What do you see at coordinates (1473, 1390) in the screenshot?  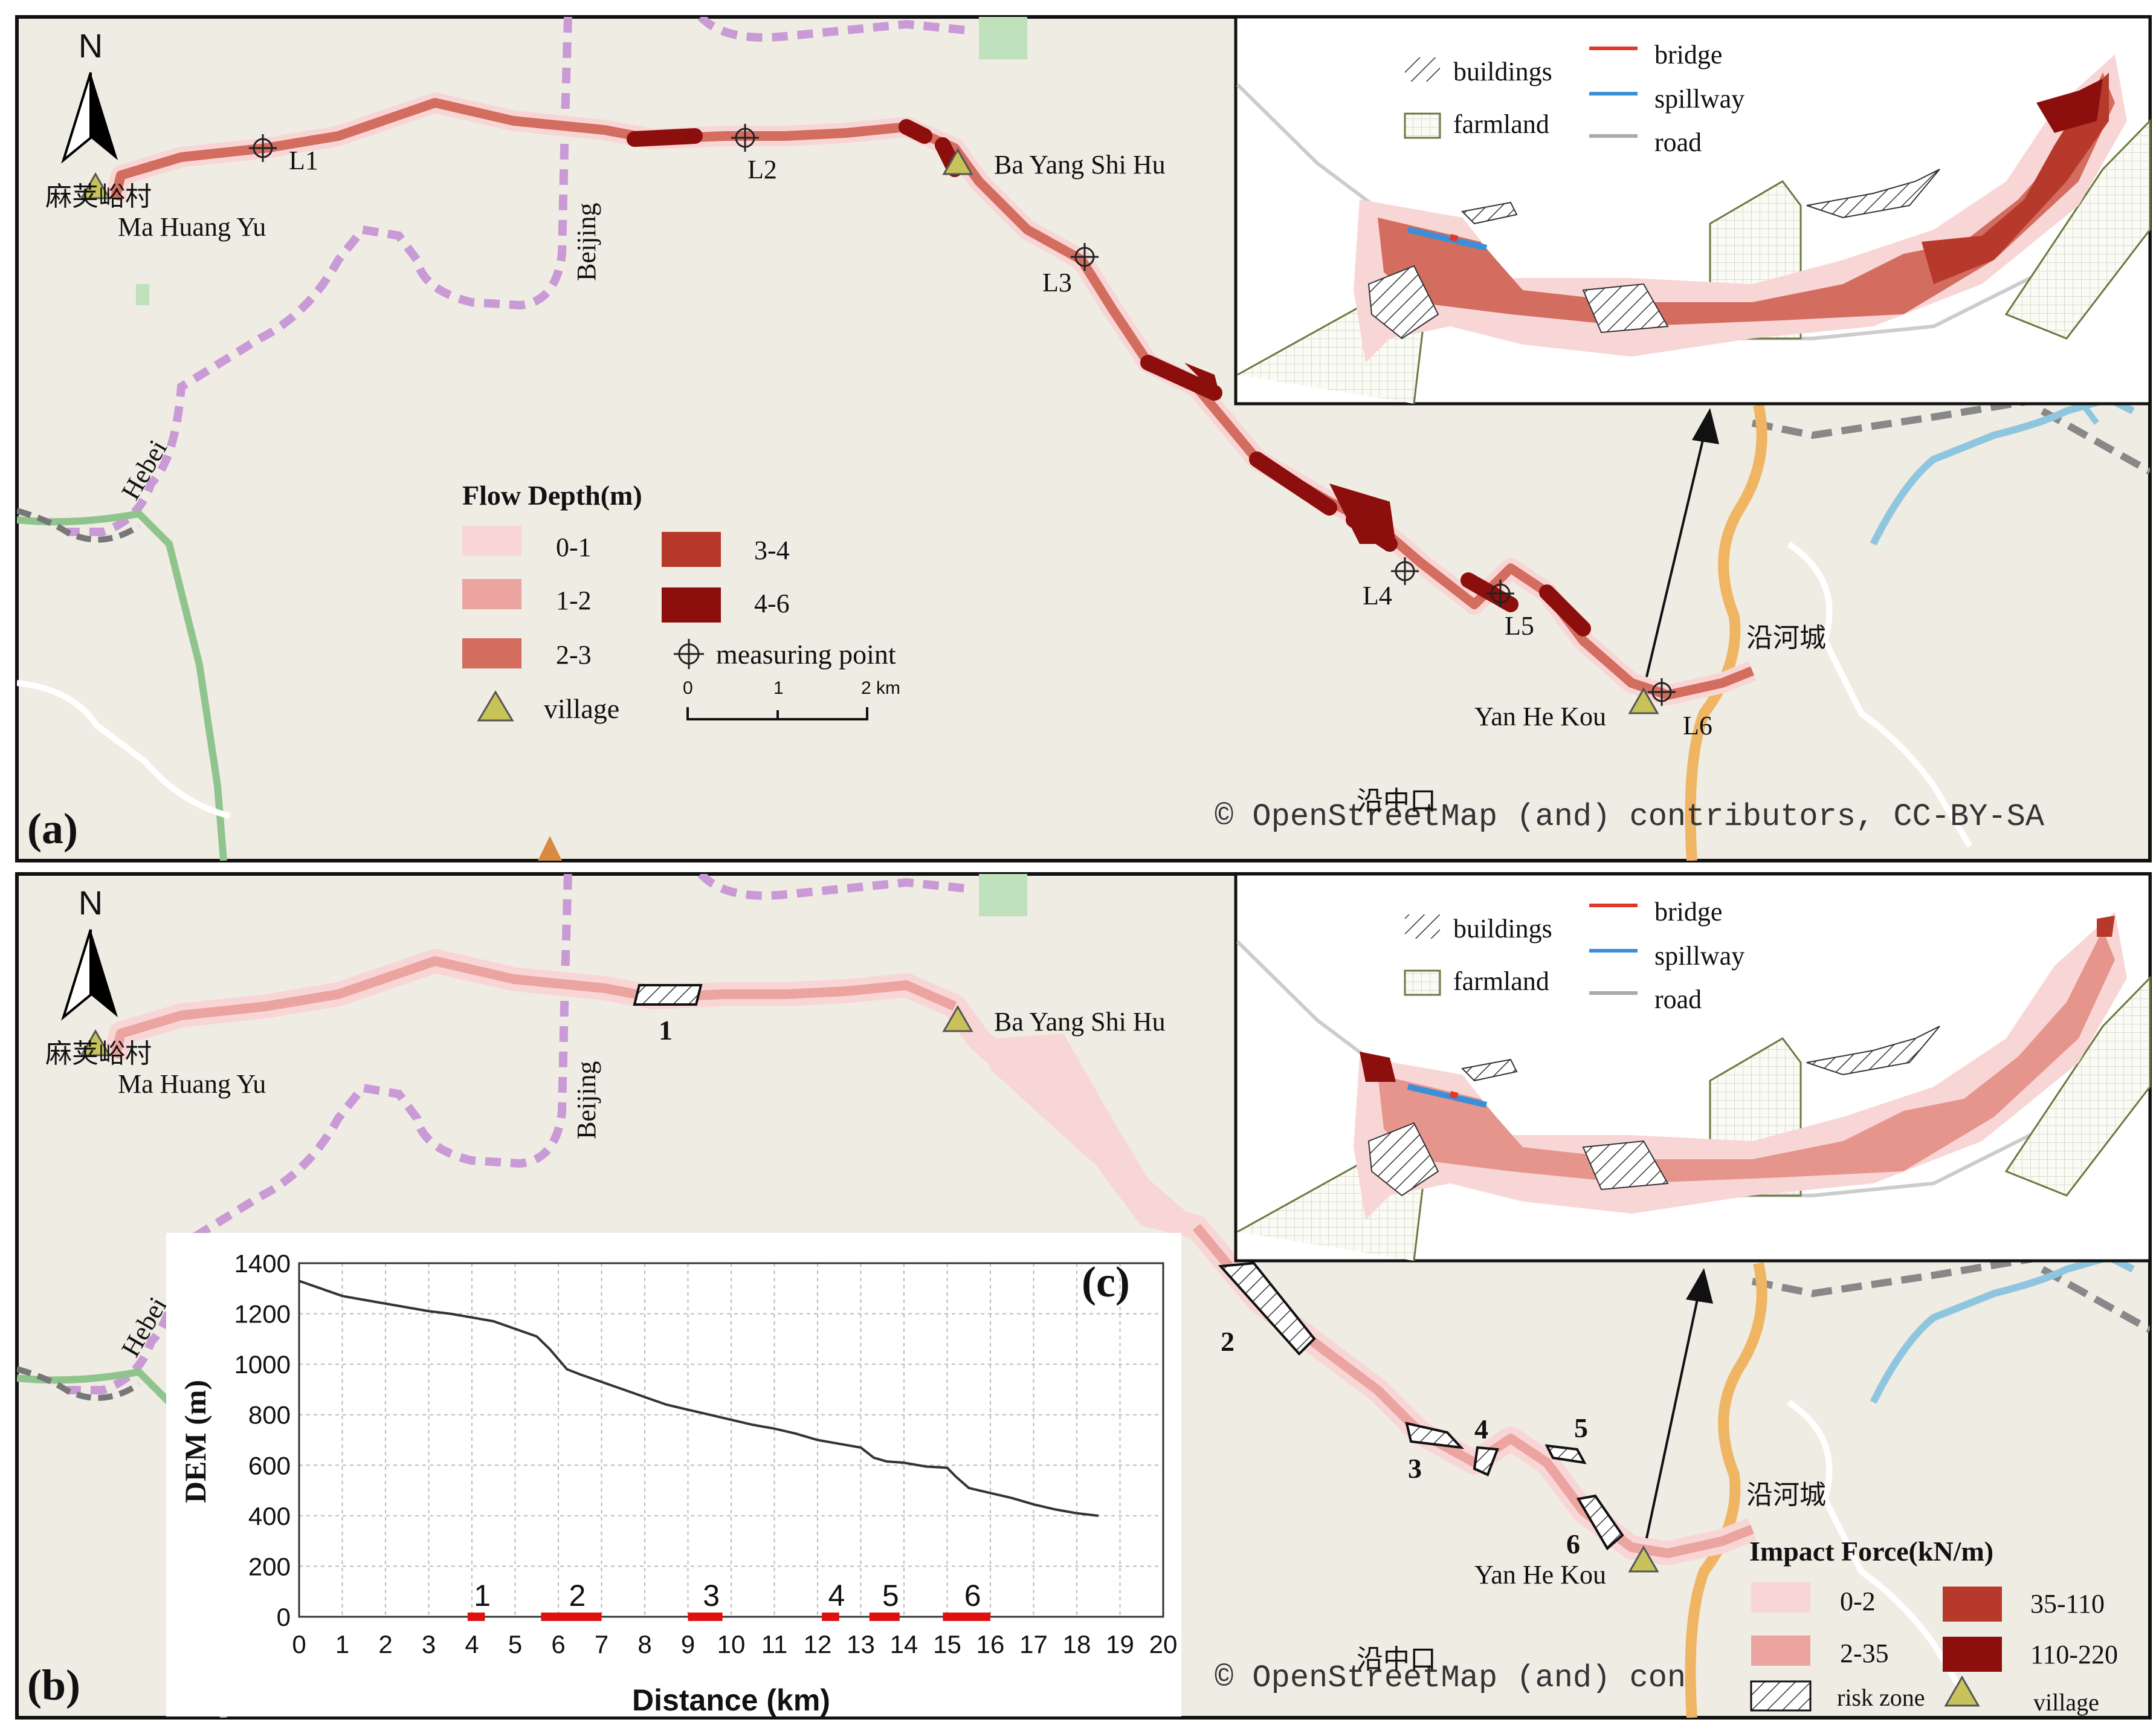 I see `impact-path-mid` at bounding box center [1473, 1390].